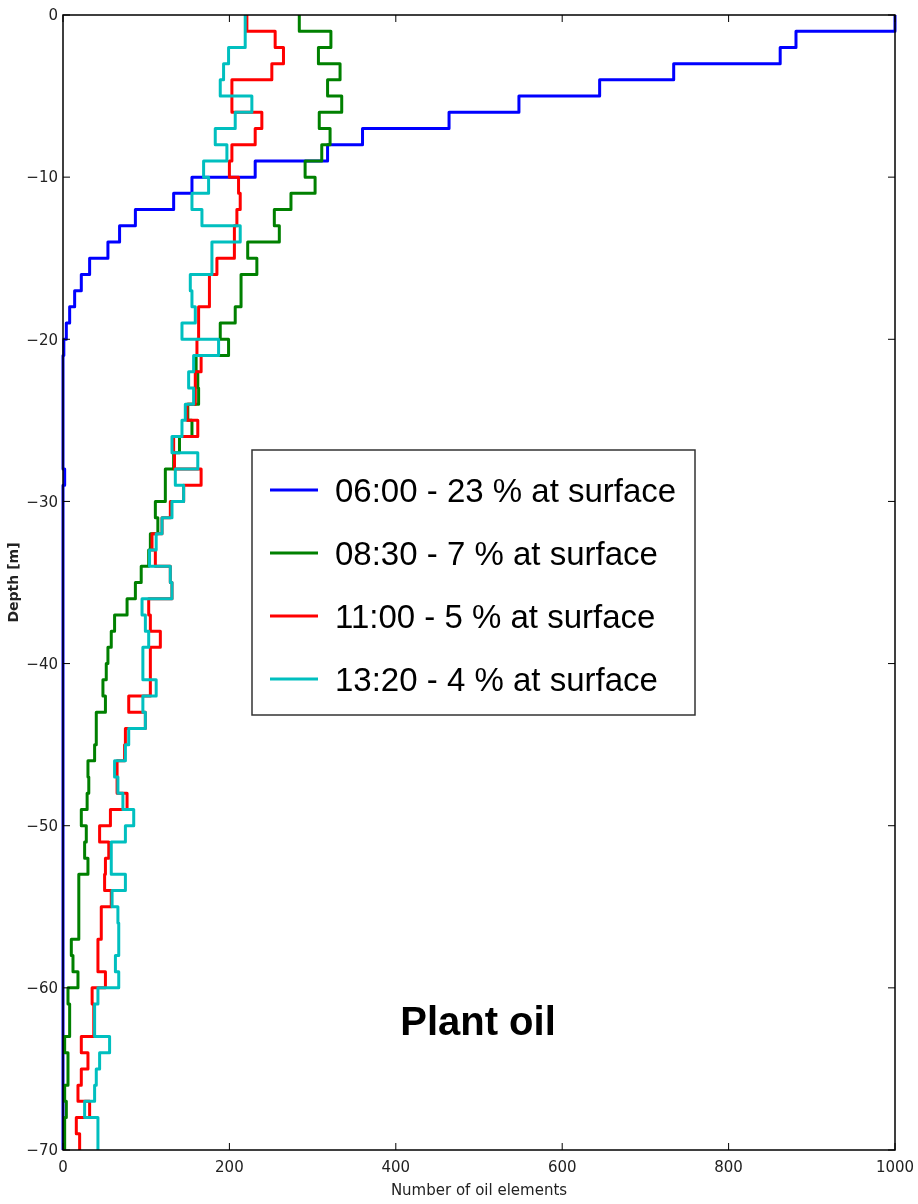  Describe the element at coordinates (895, 1167) in the screenshot. I see `x-tick-label: 1000` at that location.